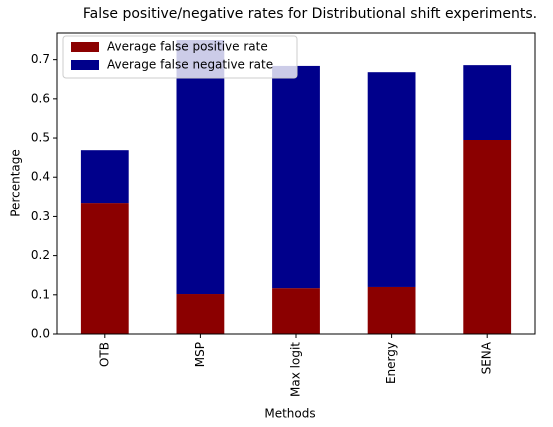 The width and height of the screenshot is (553, 427). Describe the element at coordinates (40, 177) in the screenshot. I see `y-tick-label: 0.4` at that location.